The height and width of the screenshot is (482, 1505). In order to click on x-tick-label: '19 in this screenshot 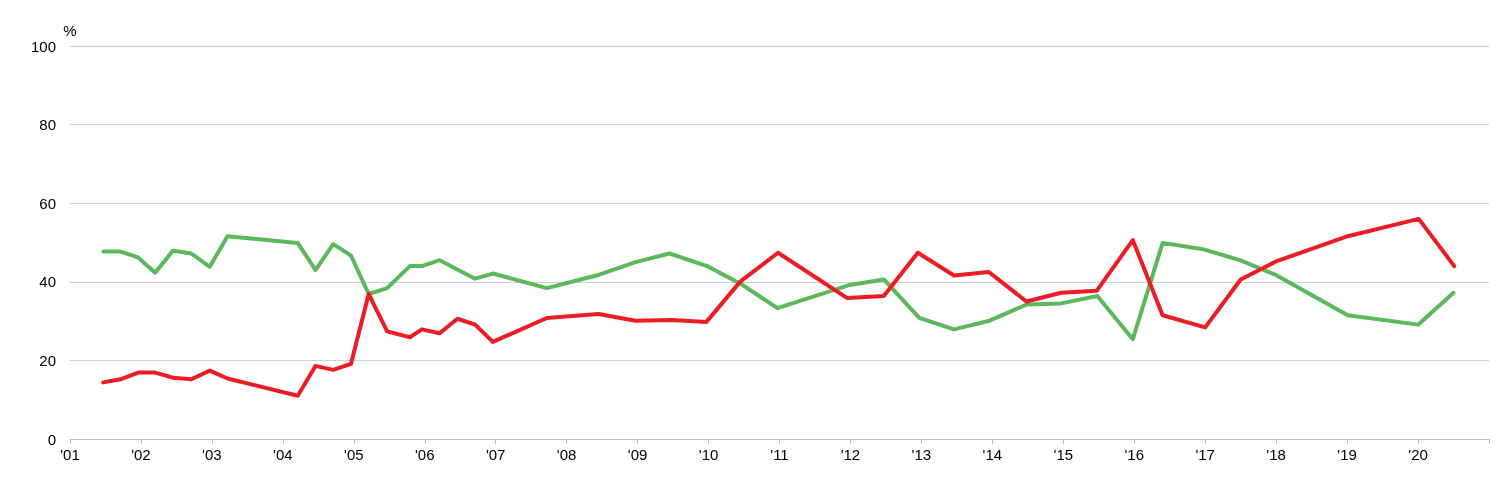, I will do `click(1347, 454)`.